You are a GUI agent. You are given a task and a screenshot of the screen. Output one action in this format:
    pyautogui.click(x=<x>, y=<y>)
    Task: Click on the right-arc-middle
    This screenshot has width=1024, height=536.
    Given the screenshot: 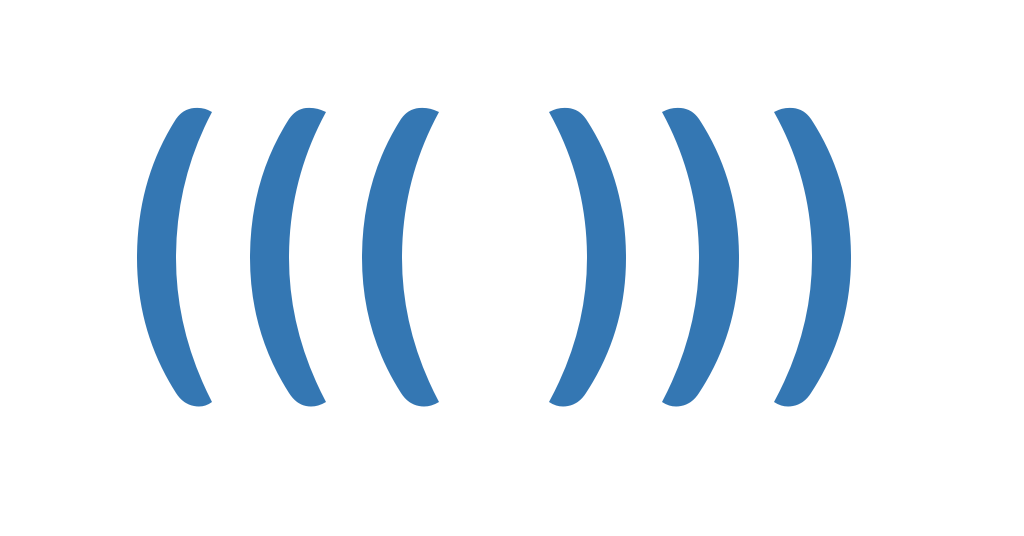 What is the action you would take?
    pyautogui.click(x=700, y=257)
    